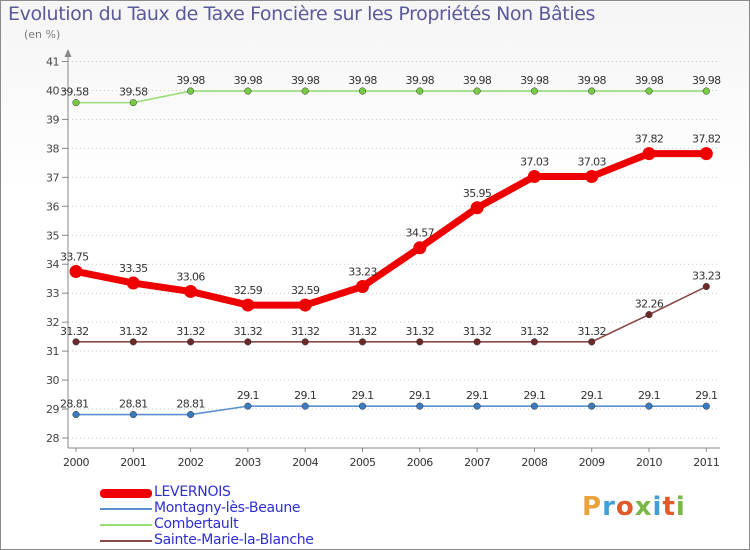  What do you see at coordinates (305, 462) in the screenshot?
I see `x-tick-label: 2004` at bounding box center [305, 462].